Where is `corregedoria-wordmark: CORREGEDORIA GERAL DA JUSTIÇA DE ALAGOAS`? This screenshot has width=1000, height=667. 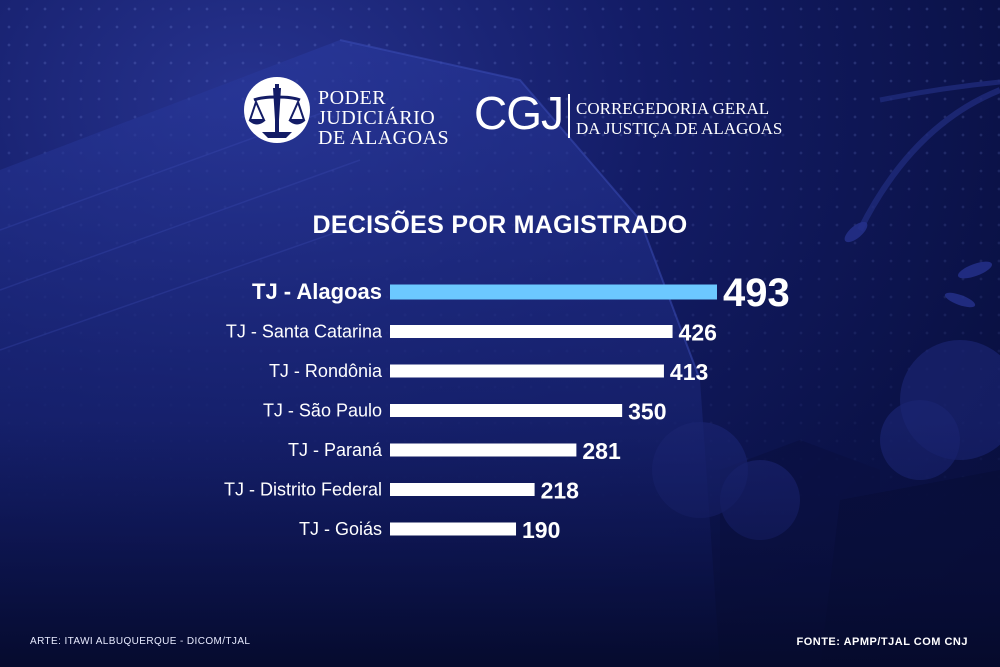 corregedoria-wordmark: CORREGEDORIA GERAL DA JUSTIÇA DE ALAGOAS is located at coordinates (679, 119).